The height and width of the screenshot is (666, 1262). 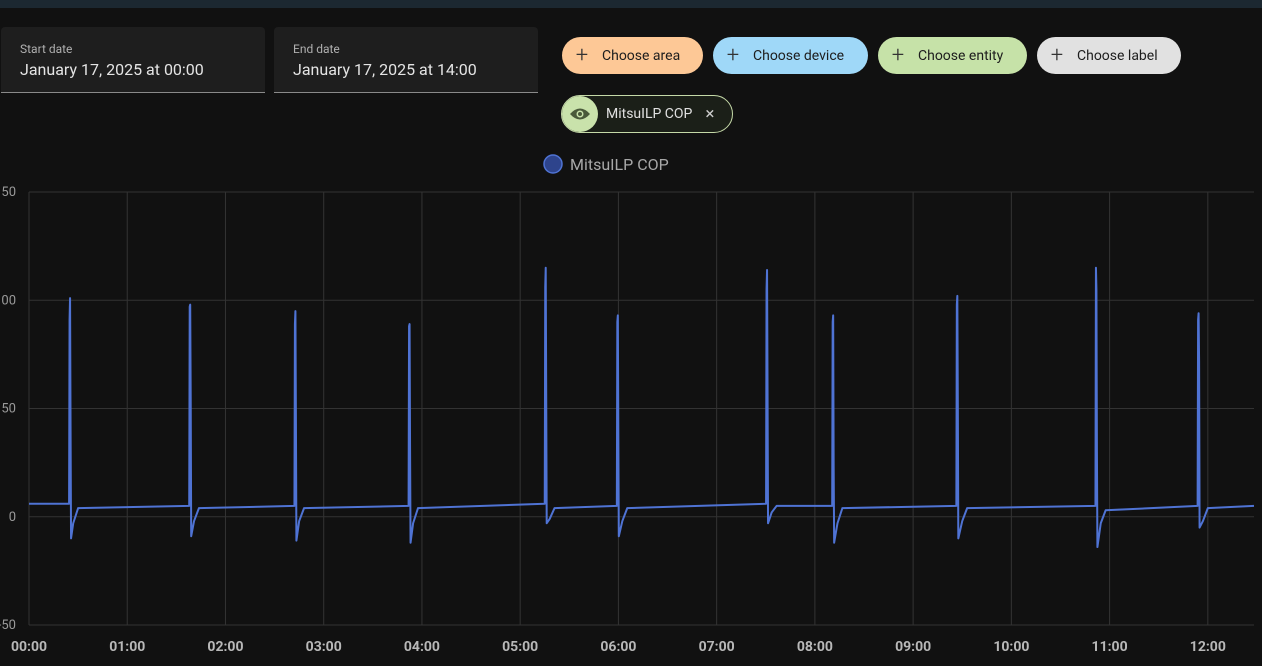 I want to click on chip-label: MitsuILP COP, so click(x=649, y=114).